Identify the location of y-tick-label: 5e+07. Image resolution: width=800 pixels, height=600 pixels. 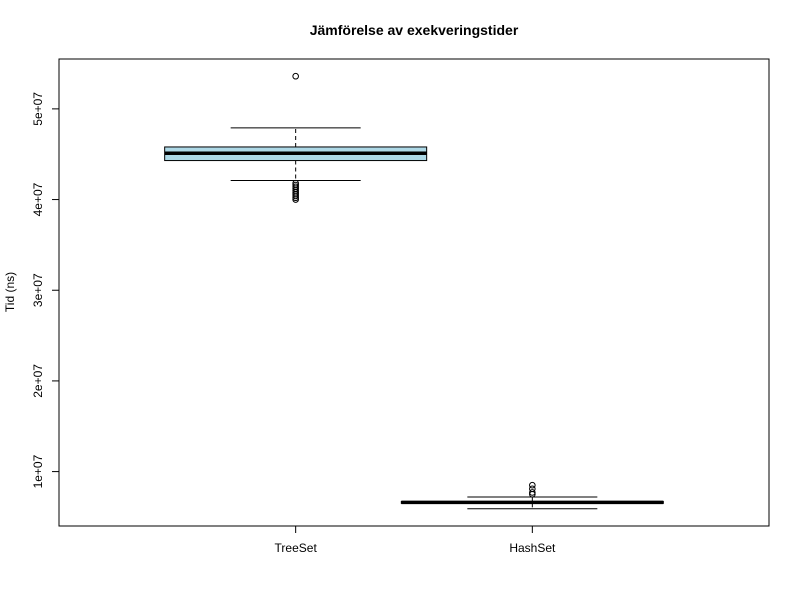
(38, 109).